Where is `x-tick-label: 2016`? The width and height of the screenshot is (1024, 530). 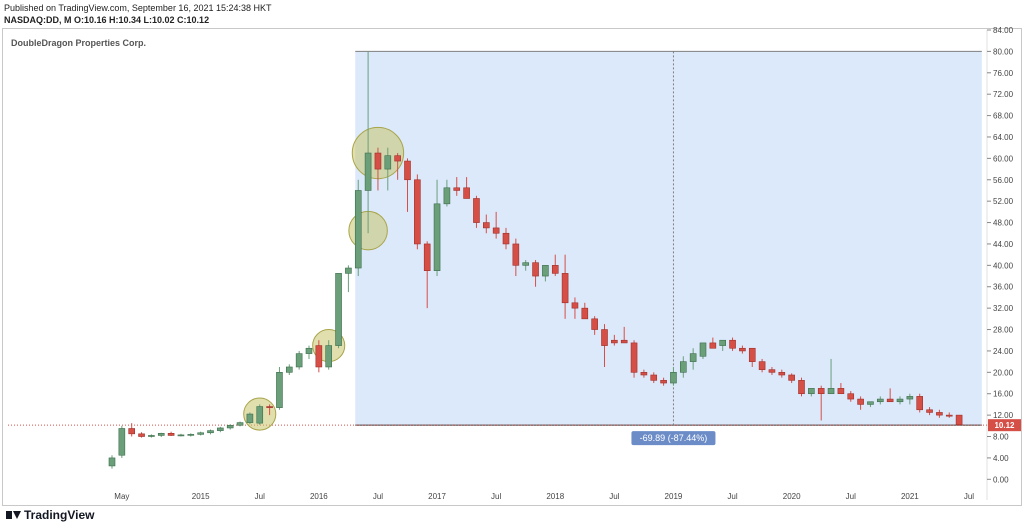
x-tick-label: 2016 is located at coordinates (319, 496).